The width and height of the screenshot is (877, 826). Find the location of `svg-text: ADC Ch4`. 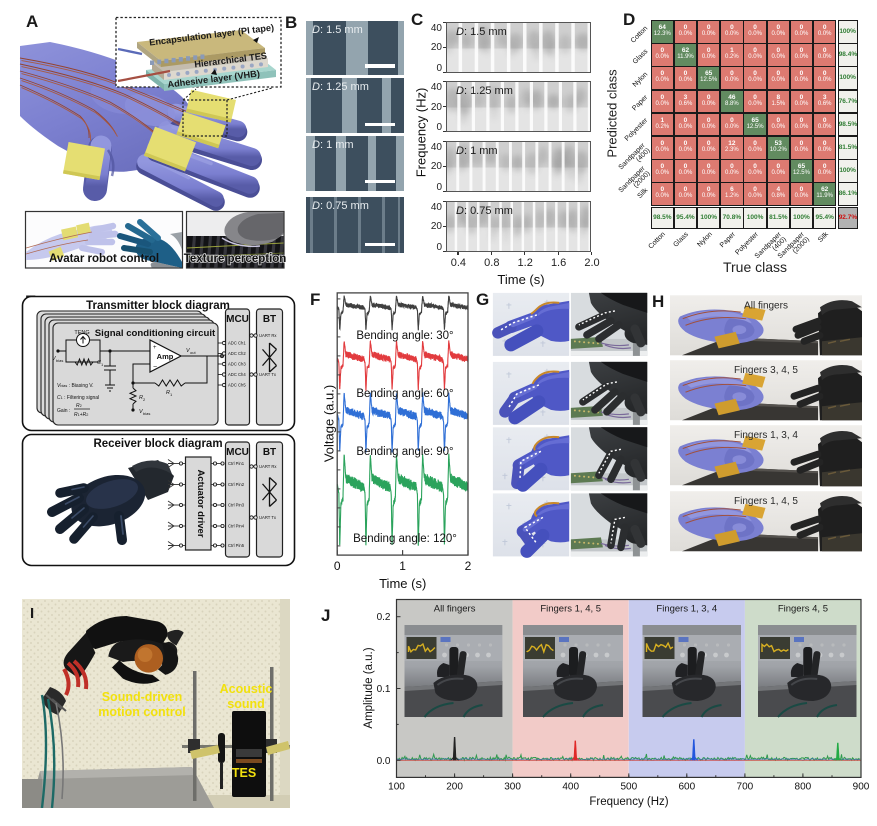

svg-text: ADC Ch4 is located at coordinates (237, 374).